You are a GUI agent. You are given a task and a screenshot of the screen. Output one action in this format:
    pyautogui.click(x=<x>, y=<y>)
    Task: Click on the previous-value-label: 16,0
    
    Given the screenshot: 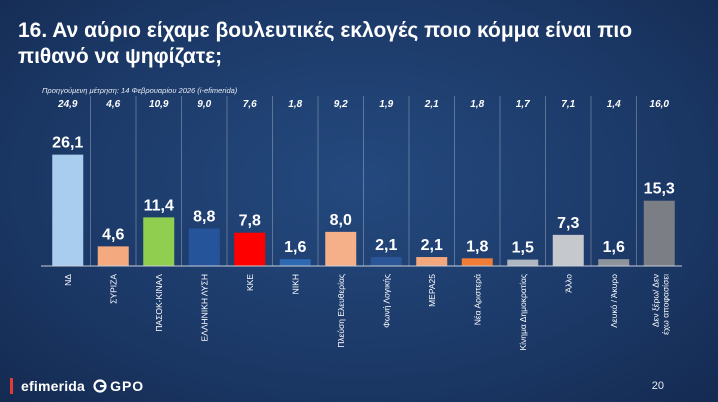 What is the action you would take?
    pyautogui.click(x=660, y=104)
    